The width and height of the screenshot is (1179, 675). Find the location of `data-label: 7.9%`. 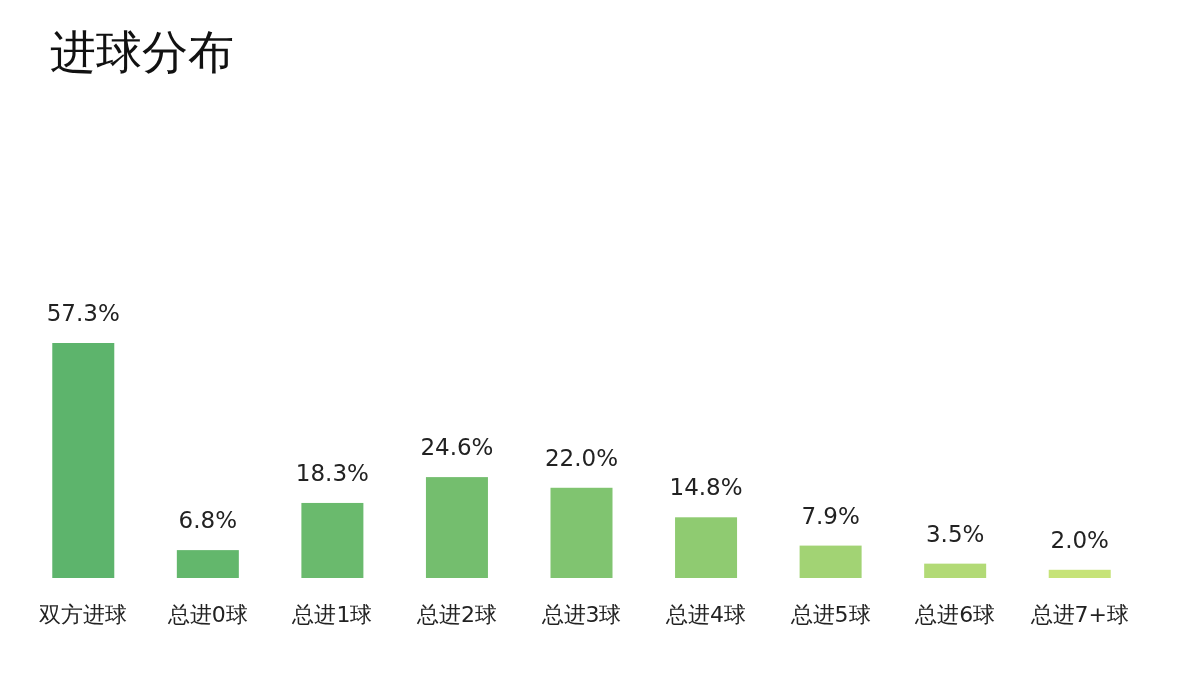

data-label: 7.9% is located at coordinates (830, 515).